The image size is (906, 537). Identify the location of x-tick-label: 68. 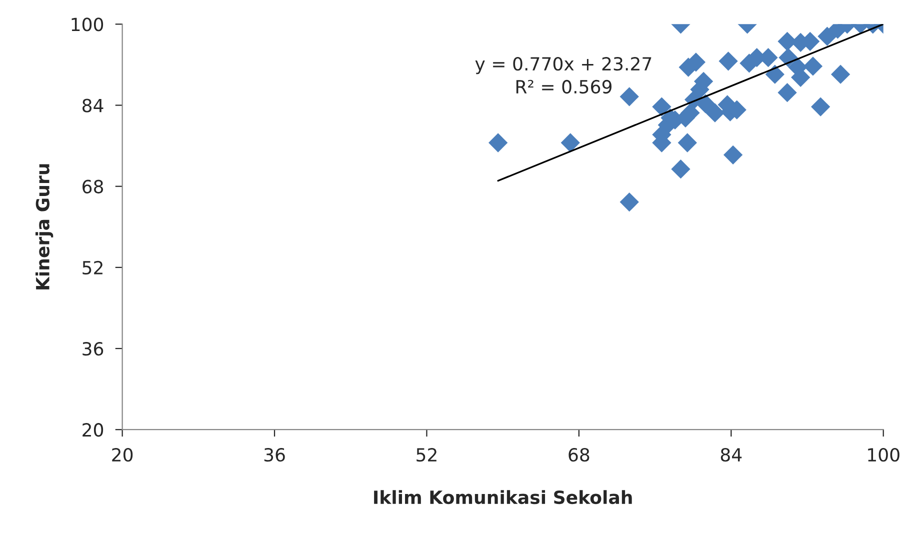
(579, 455).